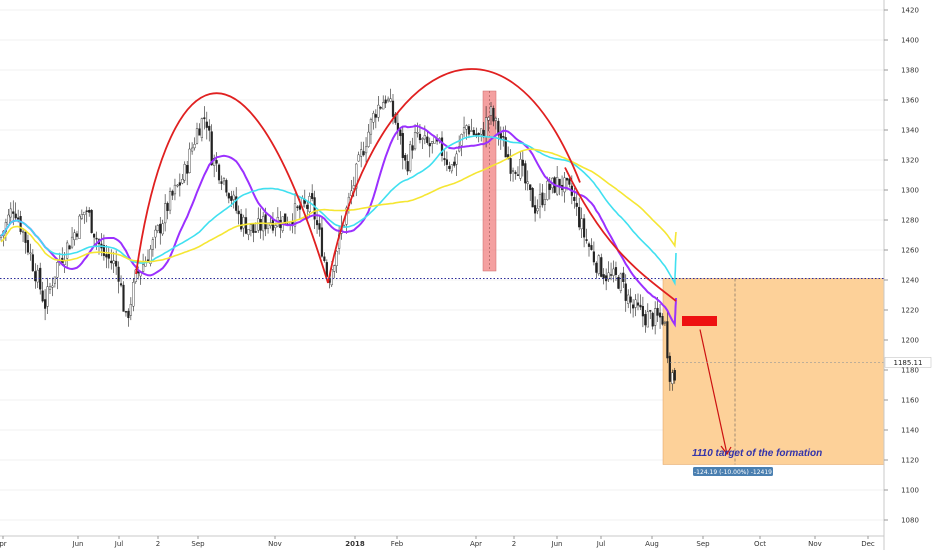  I want to click on time-tick-label: pr, so click(3, 544).